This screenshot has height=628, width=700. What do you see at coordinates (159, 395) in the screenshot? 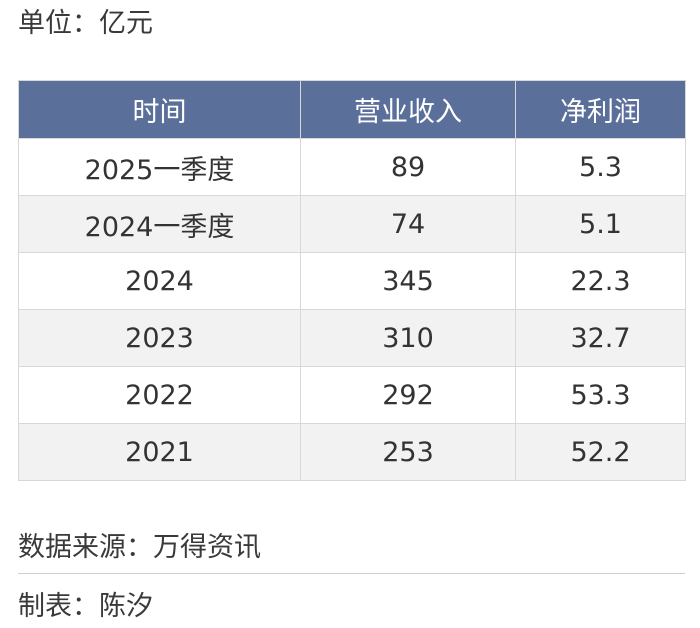
I see `cell-time: 2022` at bounding box center [159, 395].